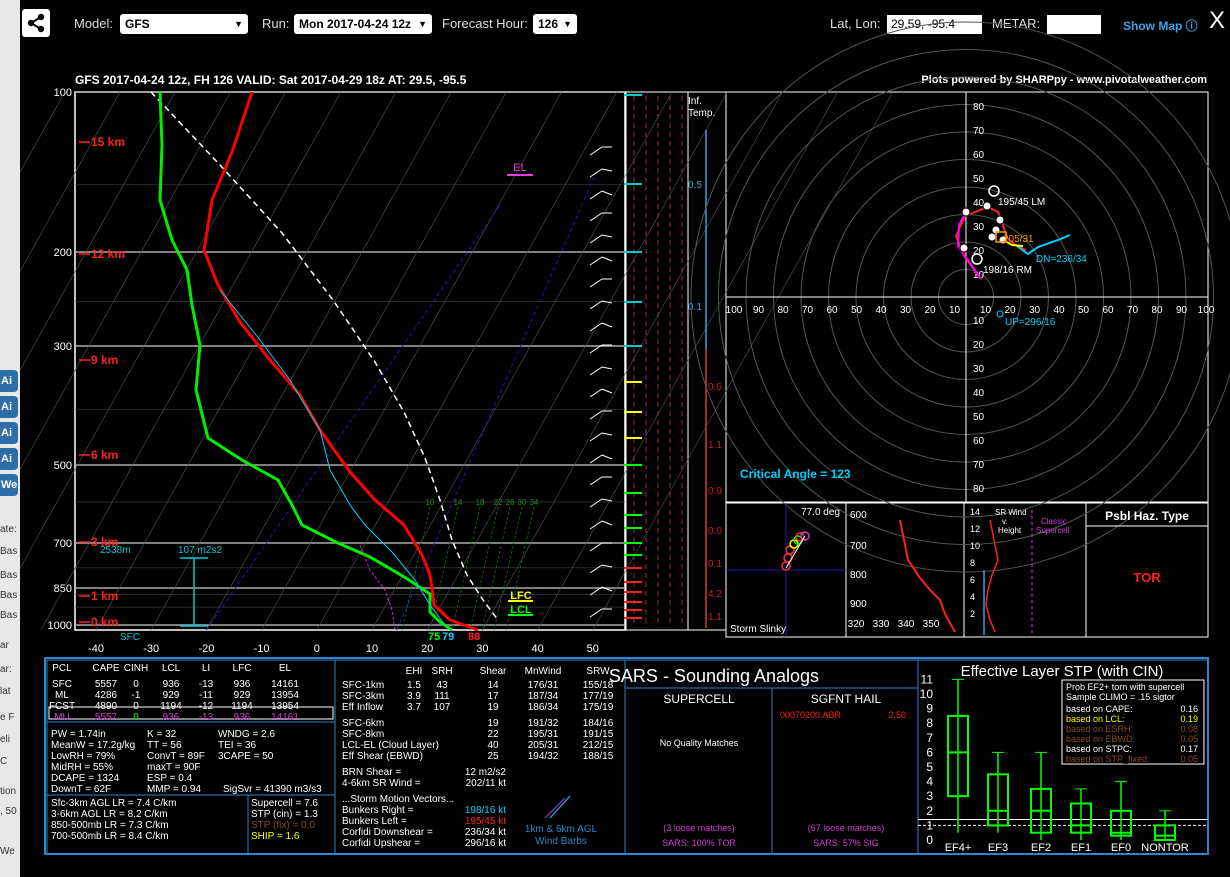  Describe the element at coordinates (9, 485) in the screenshot. I see `background-tab: We` at that location.